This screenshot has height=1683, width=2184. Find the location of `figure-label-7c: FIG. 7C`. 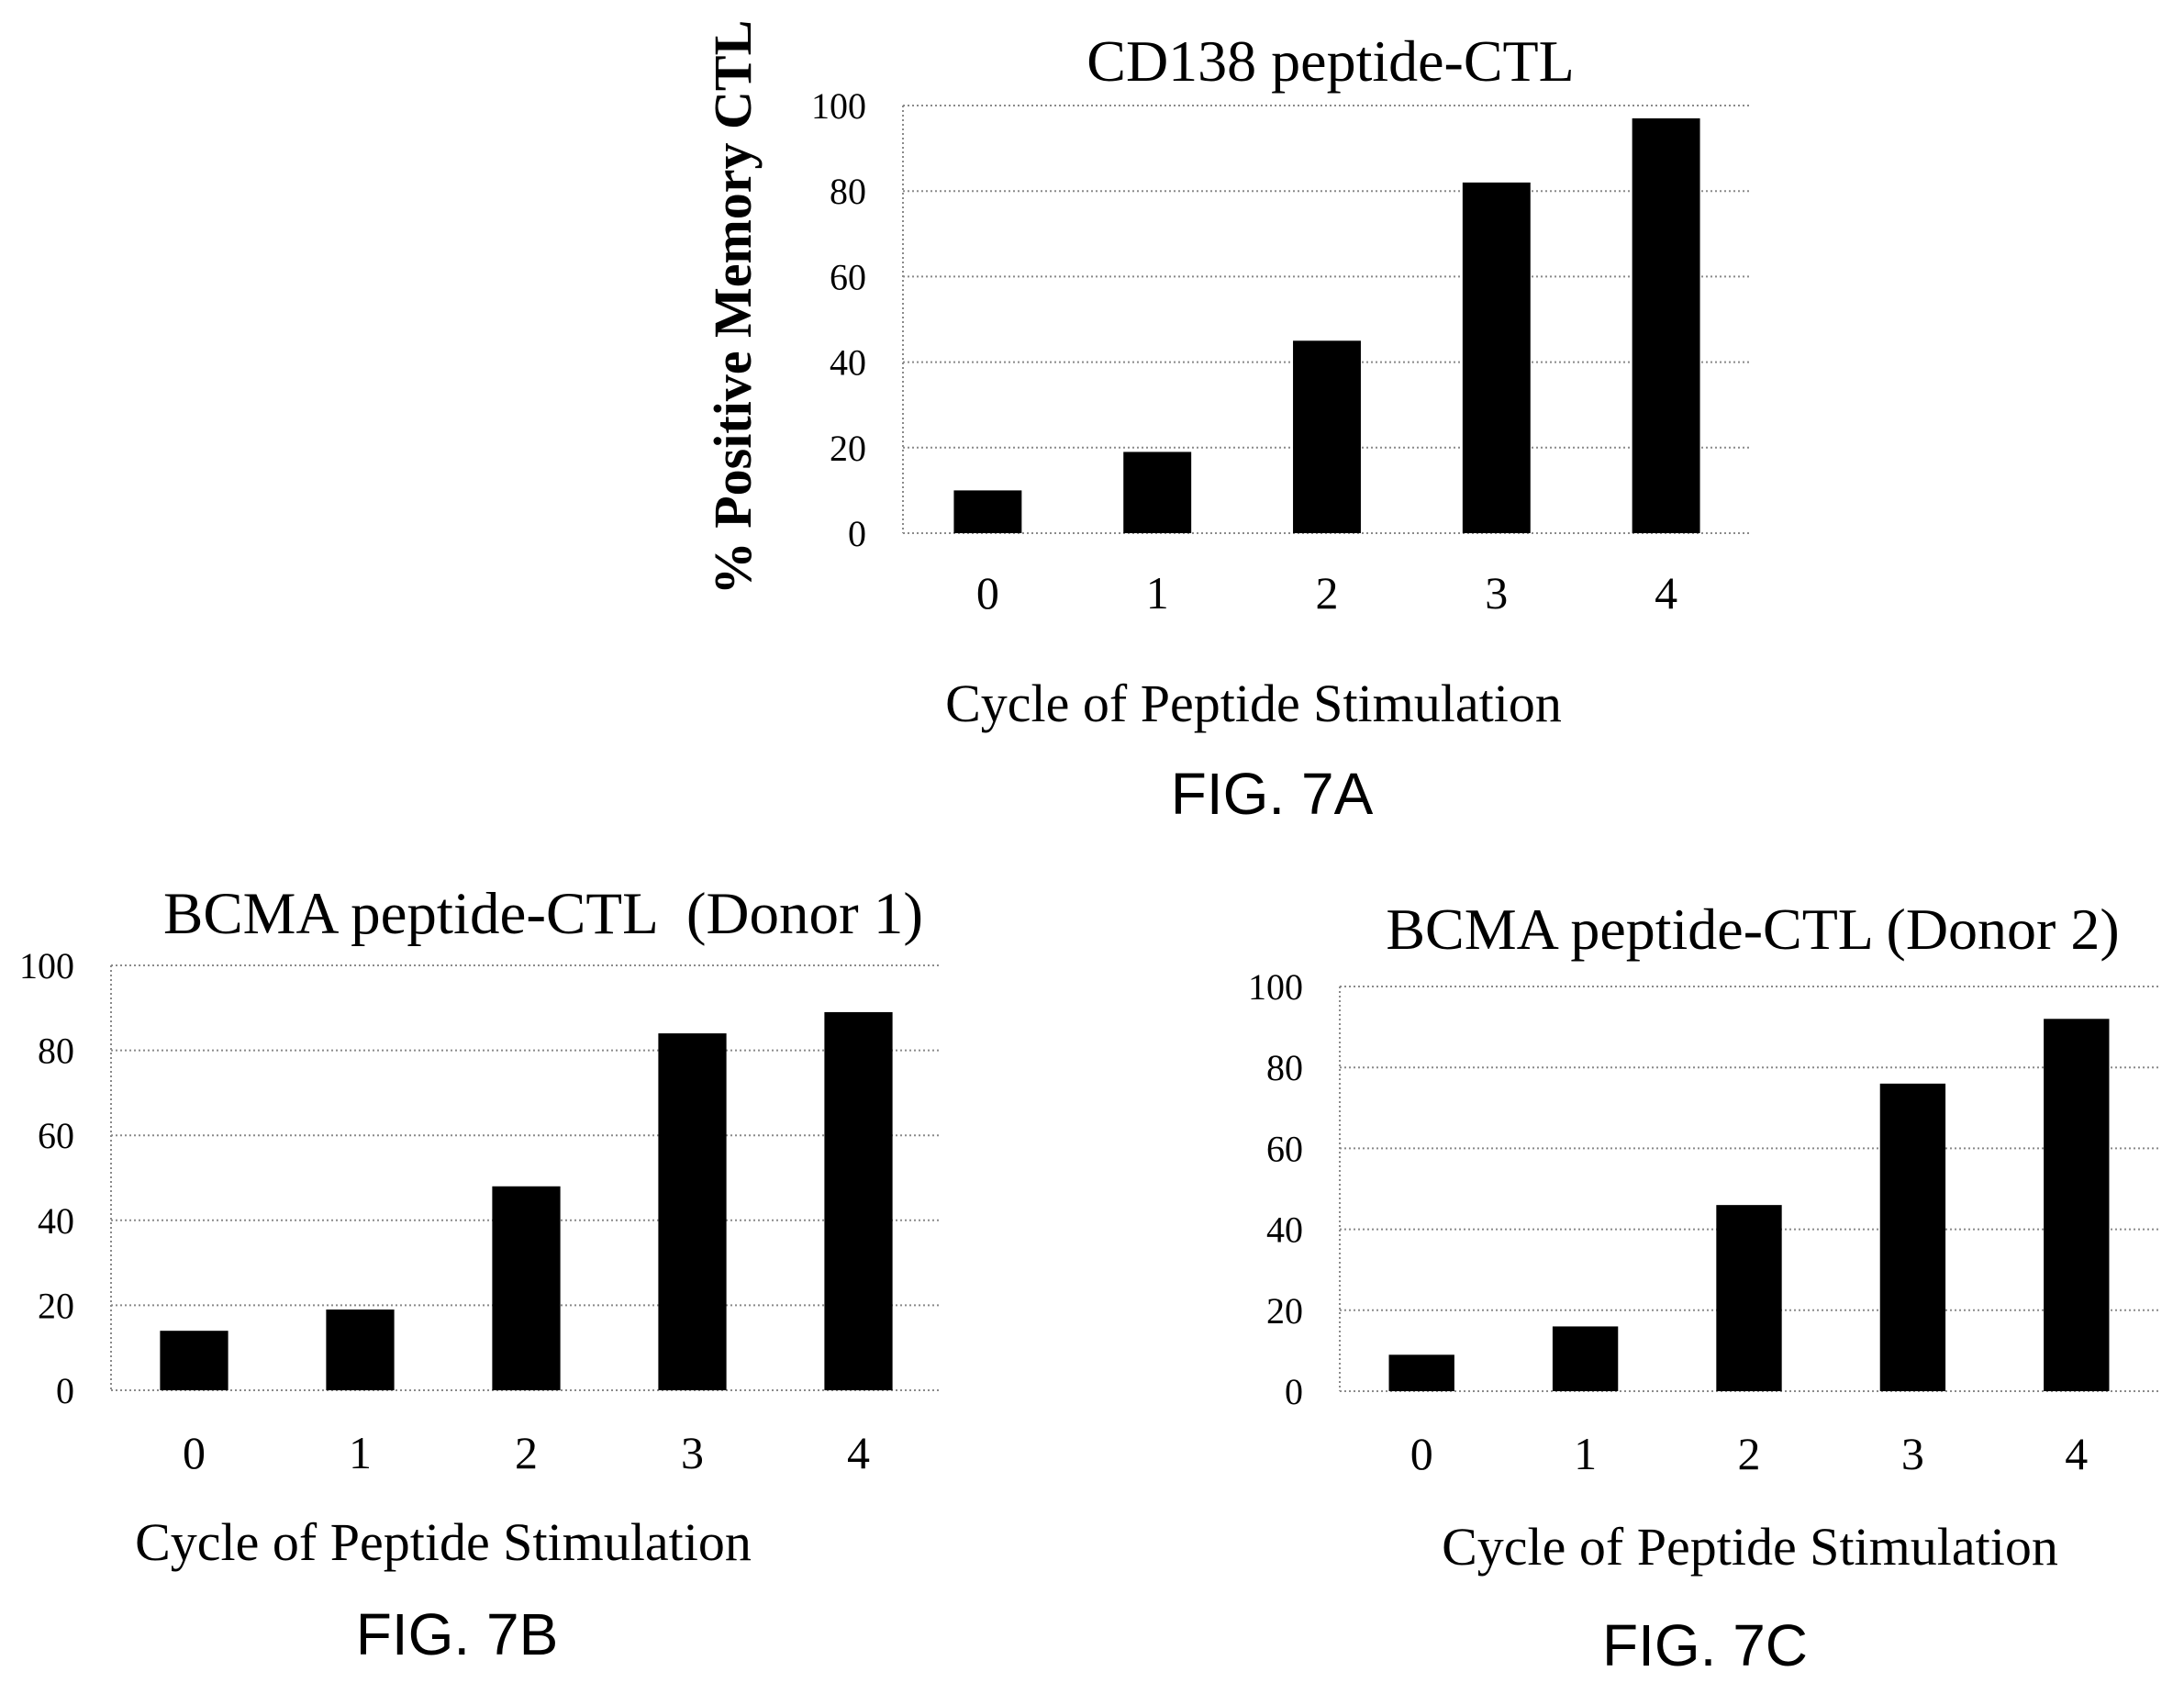

figure-label-7c: FIG. 7C is located at coordinates (1705, 1645).